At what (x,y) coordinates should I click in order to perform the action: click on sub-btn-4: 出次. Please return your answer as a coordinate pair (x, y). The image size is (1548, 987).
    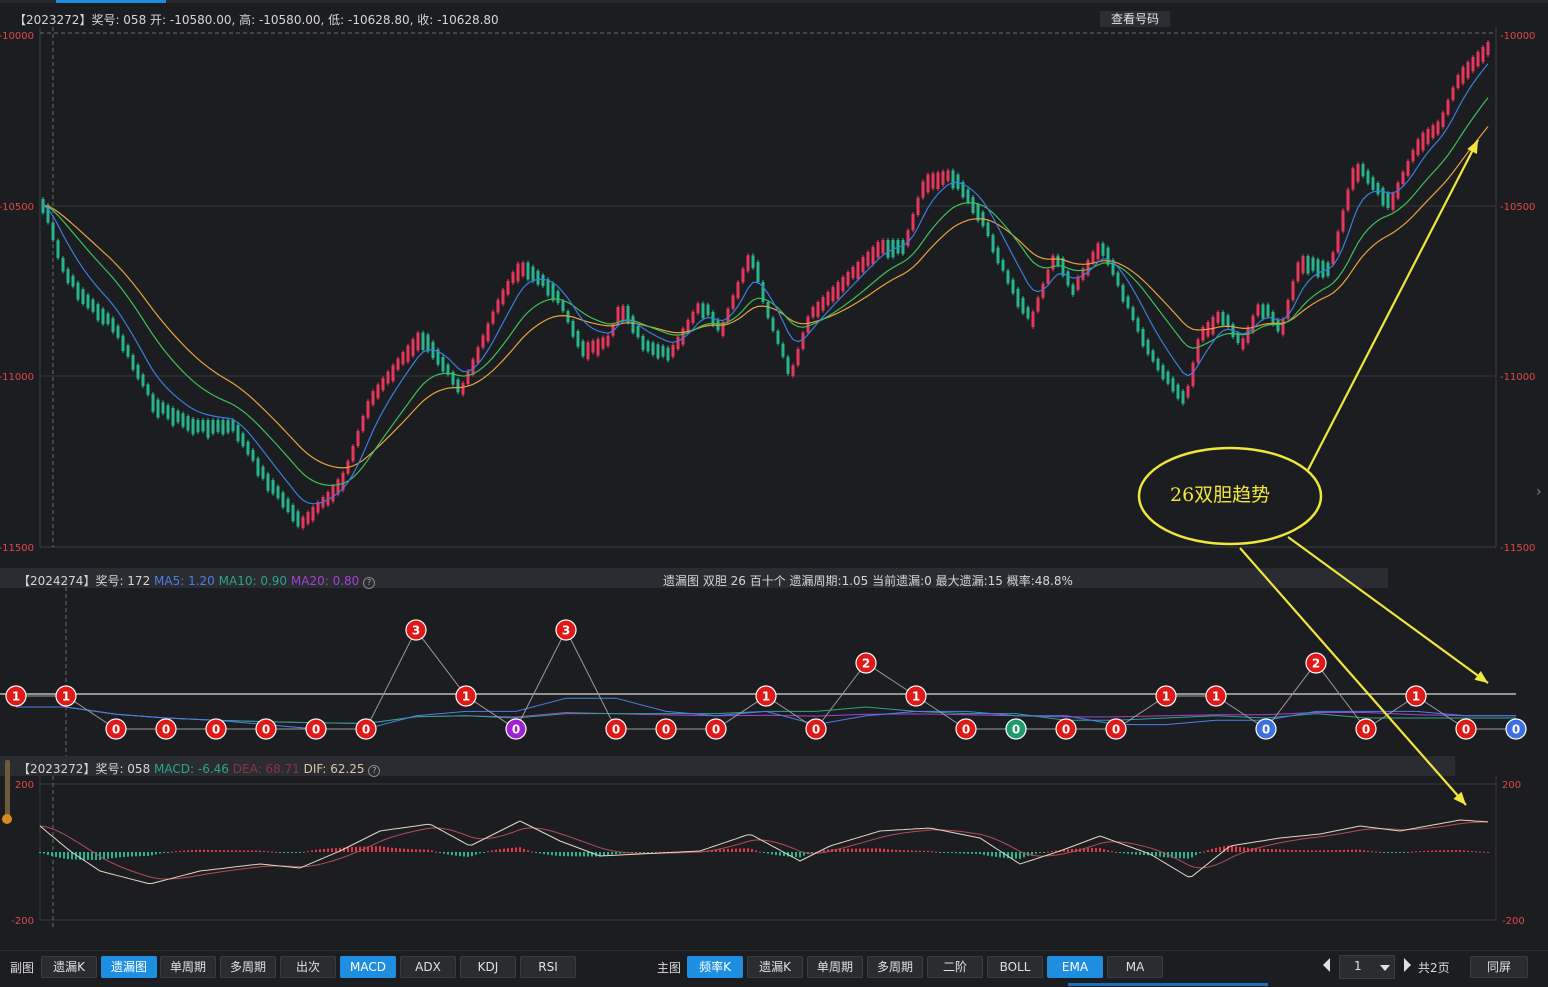
    Looking at the image, I should click on (308, 967).